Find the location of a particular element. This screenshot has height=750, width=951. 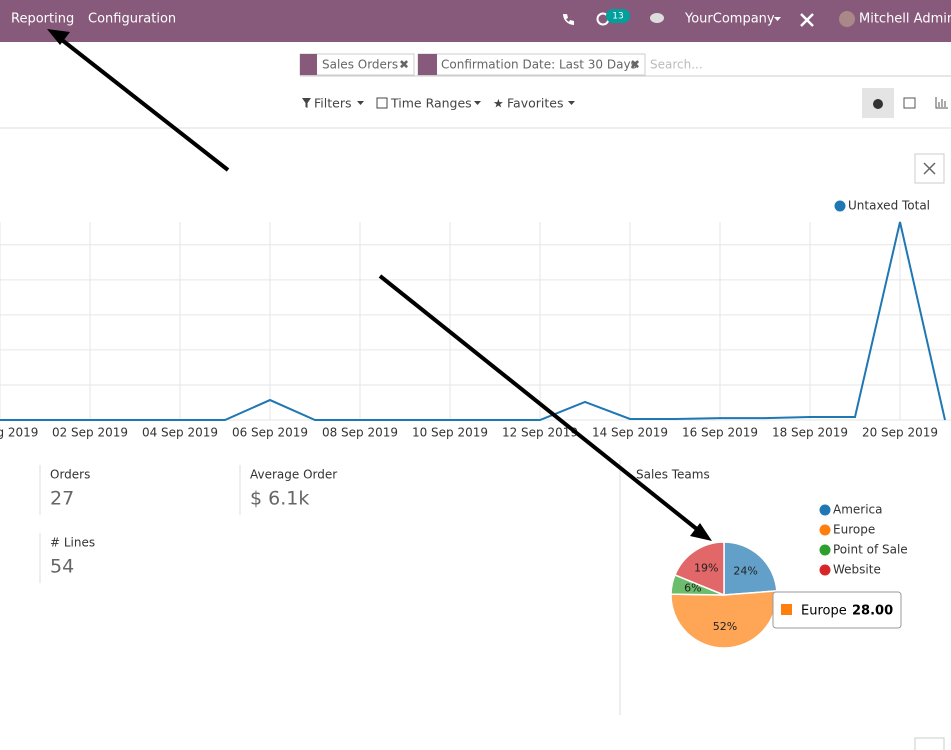

x-tick-label: 08 Sep 2019 is located at coordinates (360, 433).